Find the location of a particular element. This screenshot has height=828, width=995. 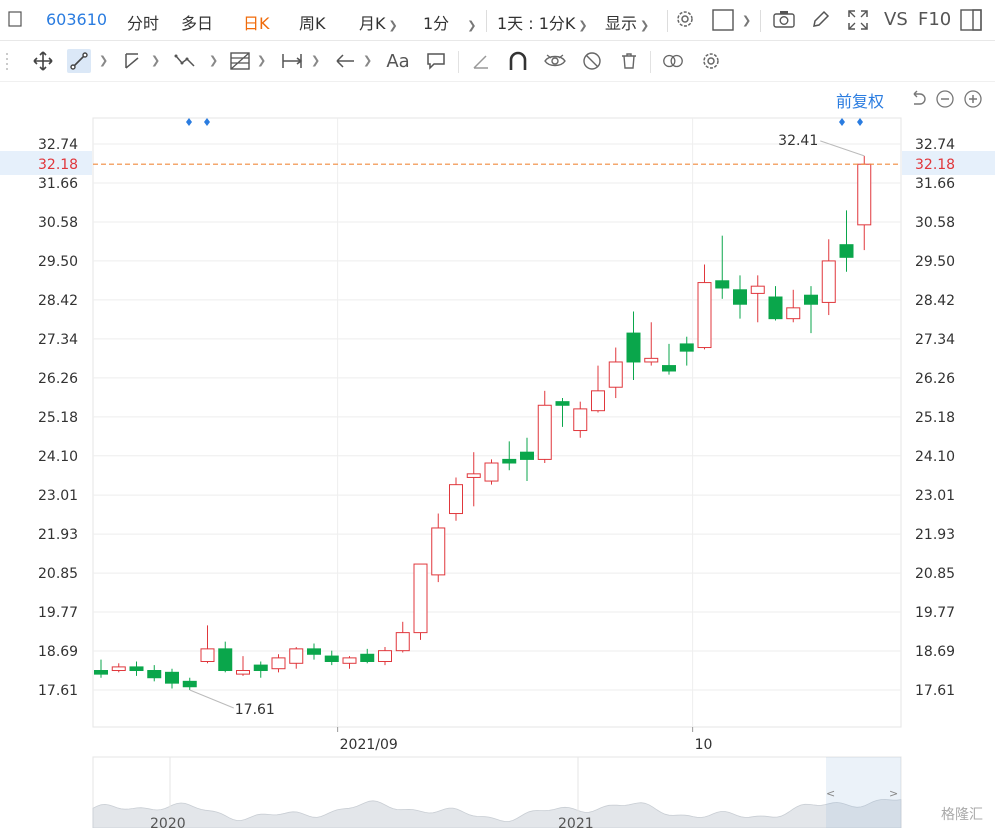

y-tick-label-right: 26.26 is located at coordinates (935, 379).